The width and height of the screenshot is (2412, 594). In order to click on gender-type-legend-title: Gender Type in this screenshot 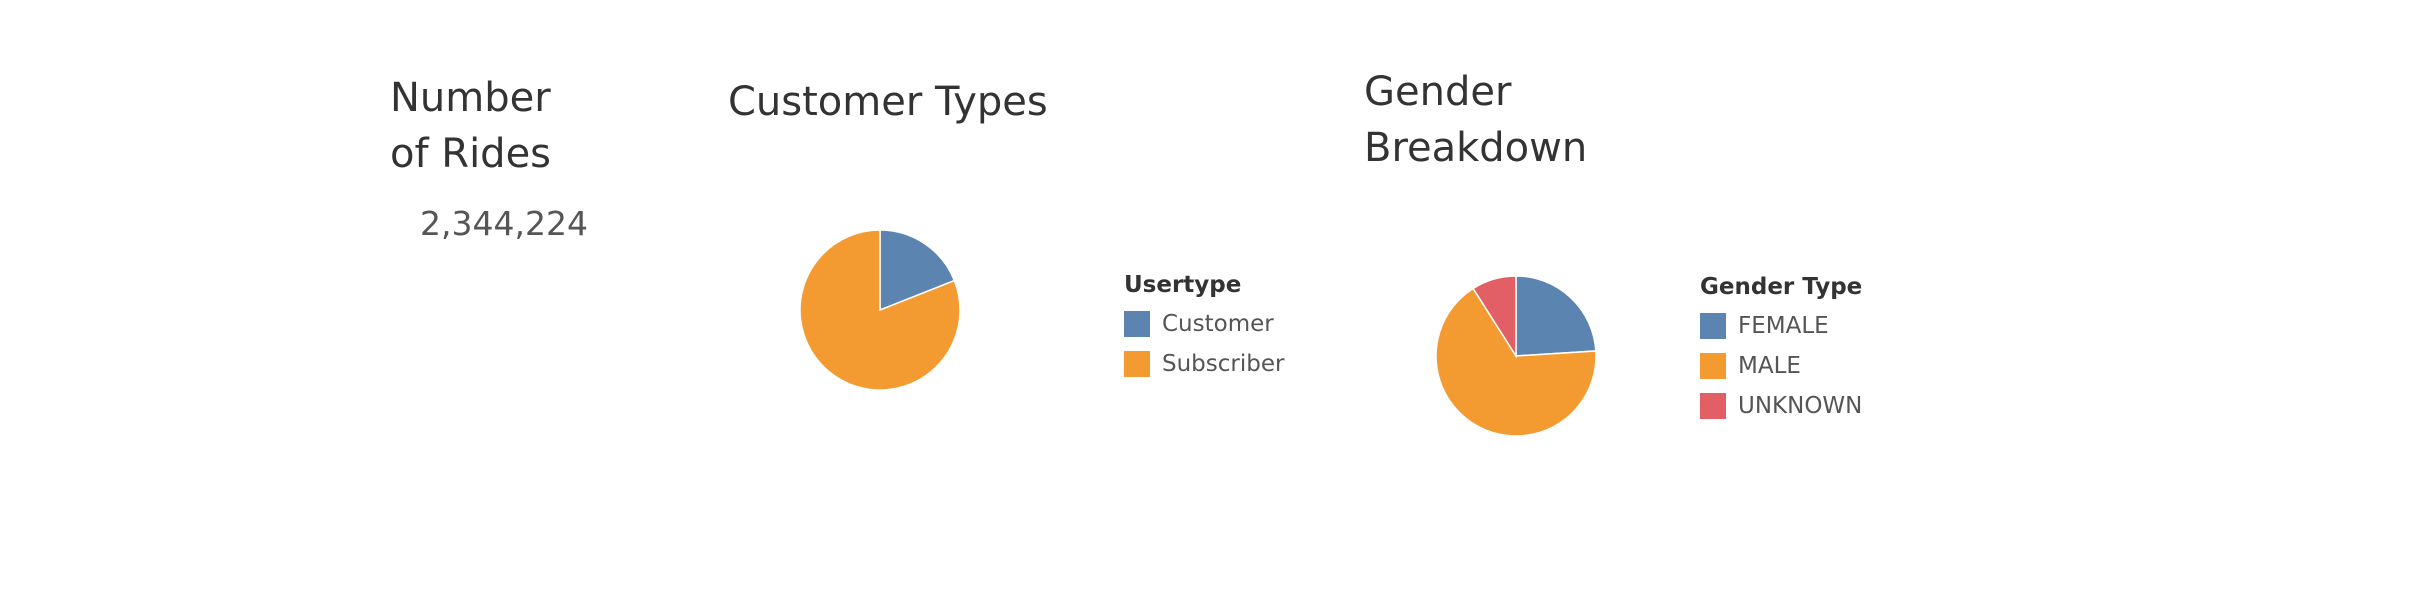, I will do `click(1781, 287)`.